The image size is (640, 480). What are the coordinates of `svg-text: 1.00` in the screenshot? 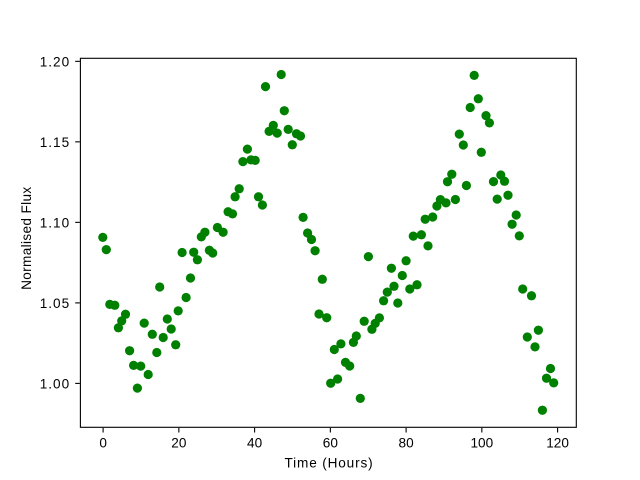 It's located at (55, 384).